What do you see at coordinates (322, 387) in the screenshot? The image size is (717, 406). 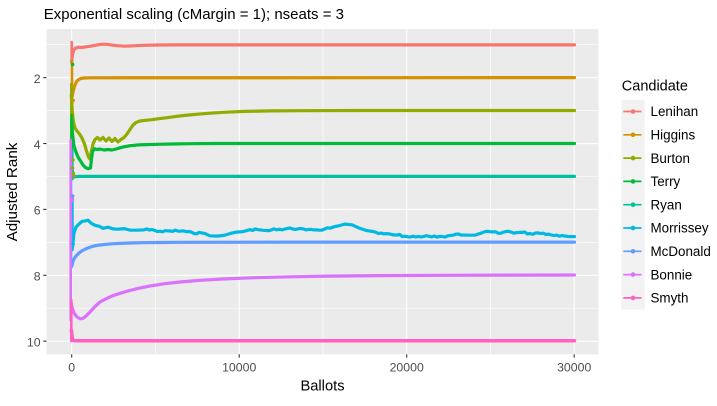 I see `svg-text: Ballots` at bounding box center [322, 387].